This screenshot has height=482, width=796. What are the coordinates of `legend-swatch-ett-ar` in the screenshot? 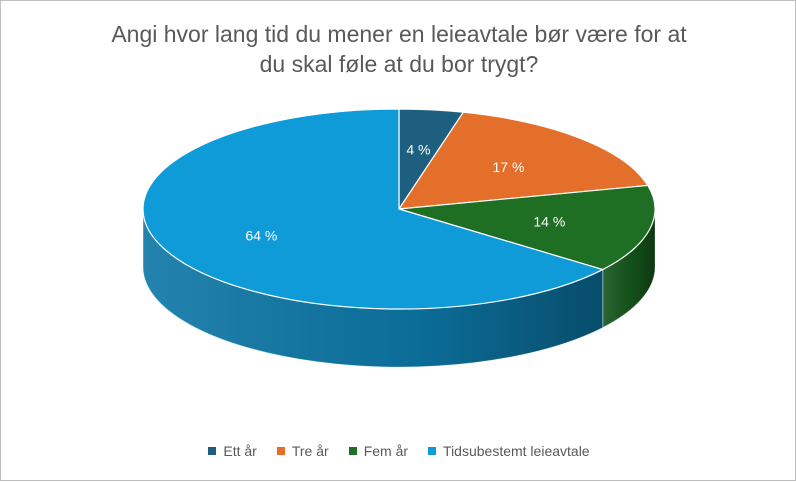 It's located at (212, 451).